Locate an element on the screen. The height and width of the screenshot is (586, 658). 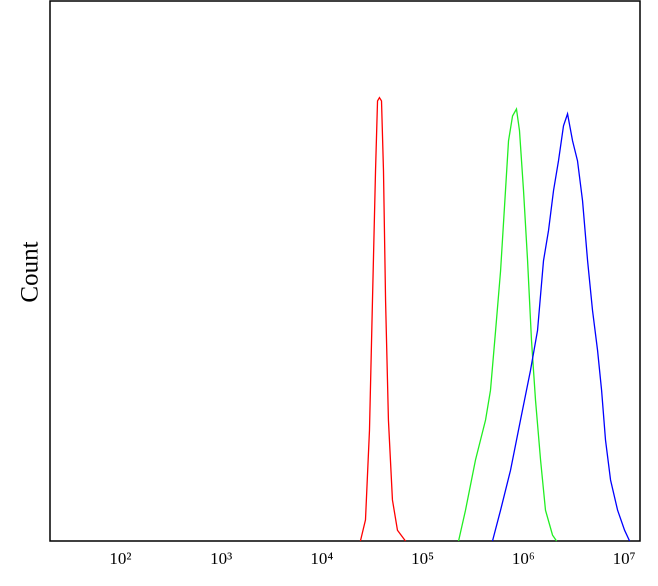
x-tick-label: 10² is located at coordinates (120, 558).